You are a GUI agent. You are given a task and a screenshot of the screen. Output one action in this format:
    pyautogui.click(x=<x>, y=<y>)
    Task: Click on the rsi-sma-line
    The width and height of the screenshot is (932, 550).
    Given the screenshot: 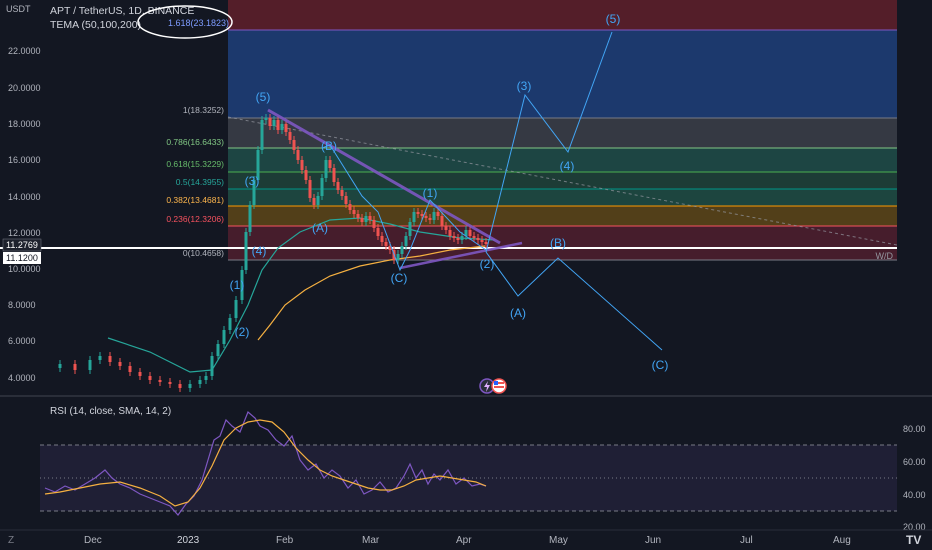 What is the action you would take?
    pyautogui.click(x=265, y=463)
    